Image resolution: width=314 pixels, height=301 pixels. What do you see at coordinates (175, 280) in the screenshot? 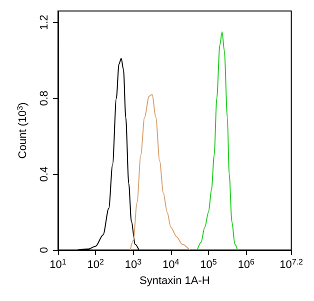
I see `x-axis-title: Syntaxin 1A-H` at bounding box center [175, 280].